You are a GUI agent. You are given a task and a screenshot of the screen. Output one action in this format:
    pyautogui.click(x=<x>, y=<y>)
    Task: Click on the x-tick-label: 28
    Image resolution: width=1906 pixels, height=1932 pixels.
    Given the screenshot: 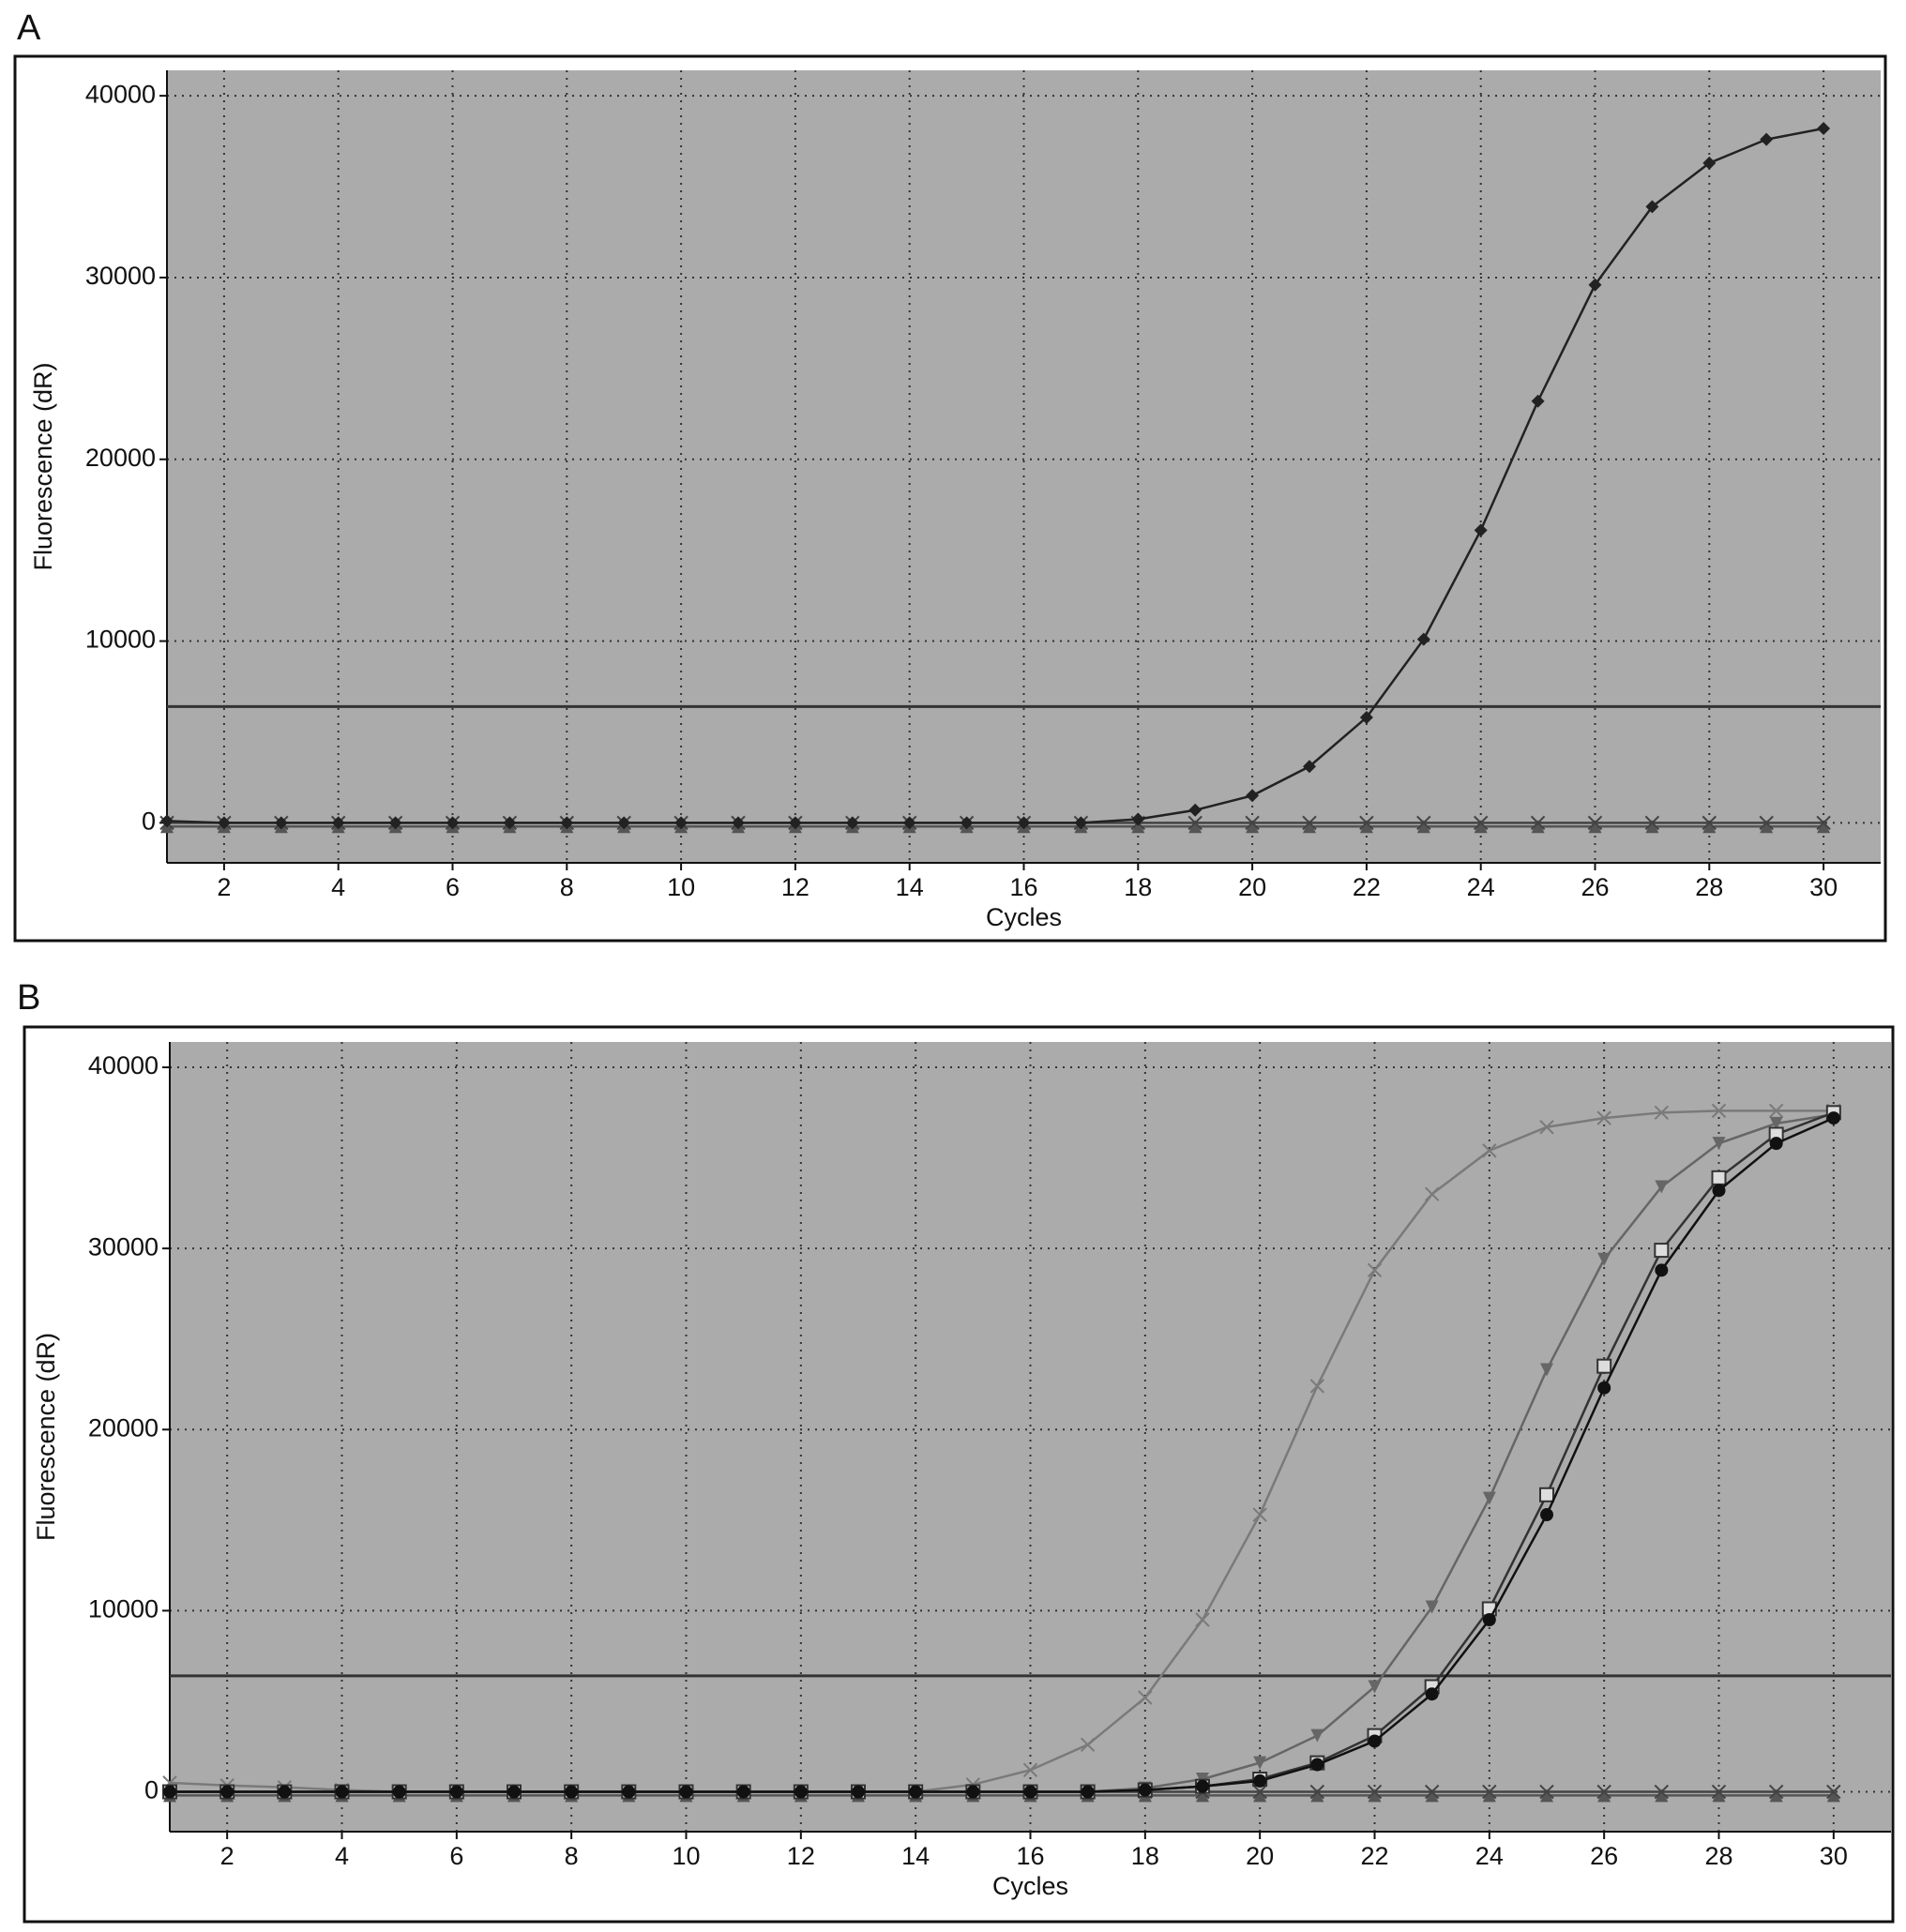 What is the action you would take?
    pyautogui.click(x=1709, y=887)
    